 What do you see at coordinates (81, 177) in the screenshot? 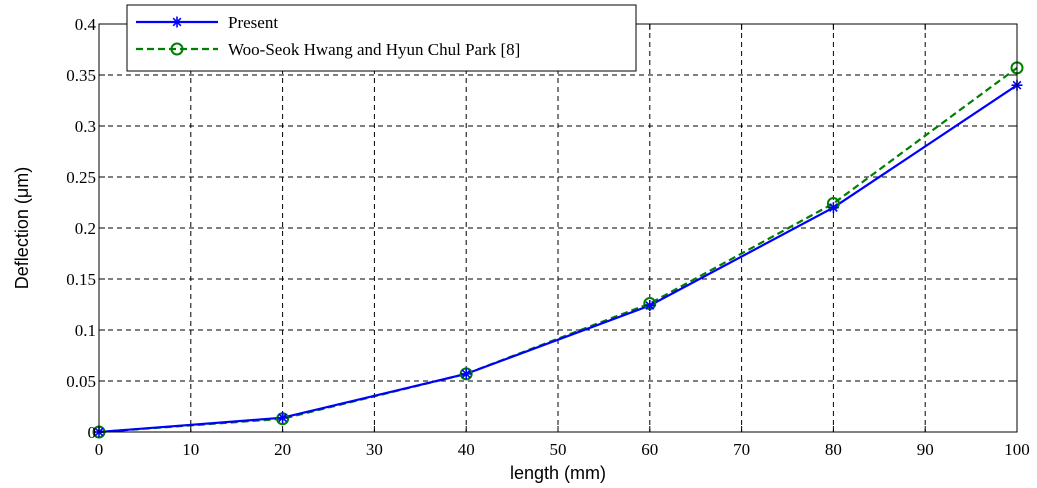
I see `y-tick-label: 0.25` at bounding box center [81, 177].